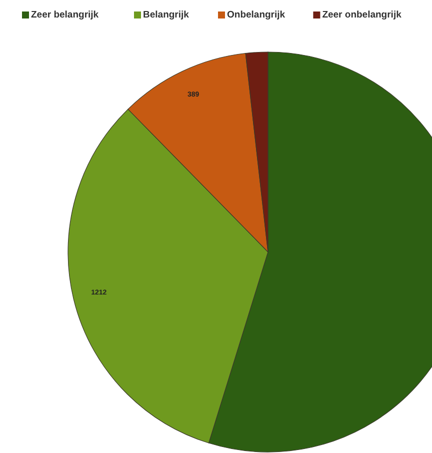 The height and width of the screenshot is (453, 432). Describe the element at coordinates (65, 15) in the screenshot. I see `legend-label: Zeer belangrijk` at that location.